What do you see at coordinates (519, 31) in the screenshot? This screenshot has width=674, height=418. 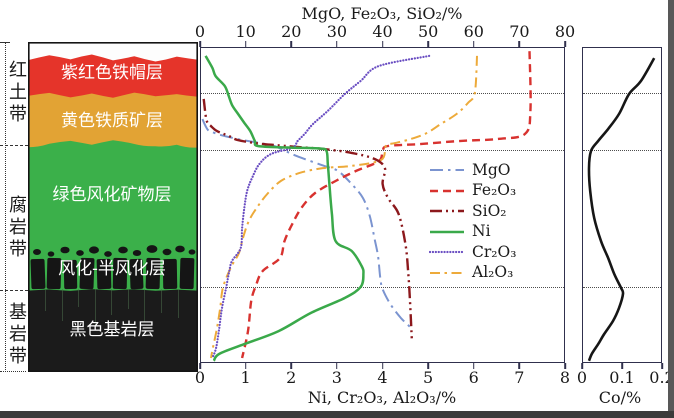 I see `top-axis-tick-label: 70` at bounding box center [519, 31].